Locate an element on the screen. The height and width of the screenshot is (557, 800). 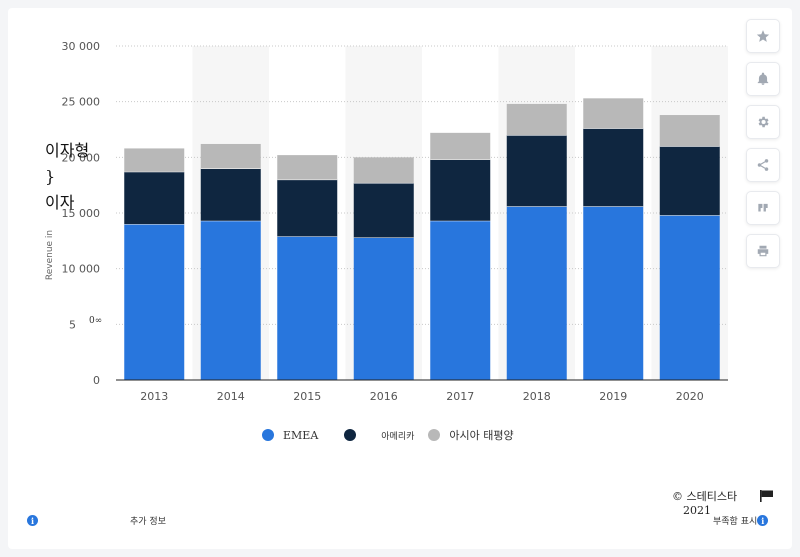
legend-item-emea: EMEA is located at coordinates (290, 435).